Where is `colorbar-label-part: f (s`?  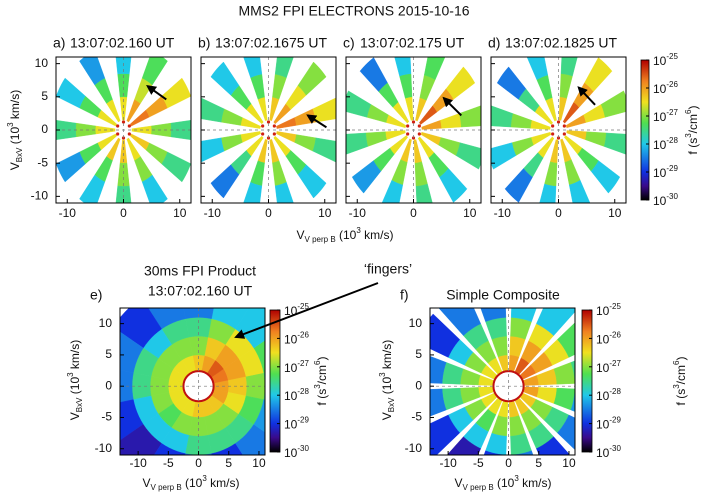 colorbar-label-part: f (s is located at coordinates (681, 397).